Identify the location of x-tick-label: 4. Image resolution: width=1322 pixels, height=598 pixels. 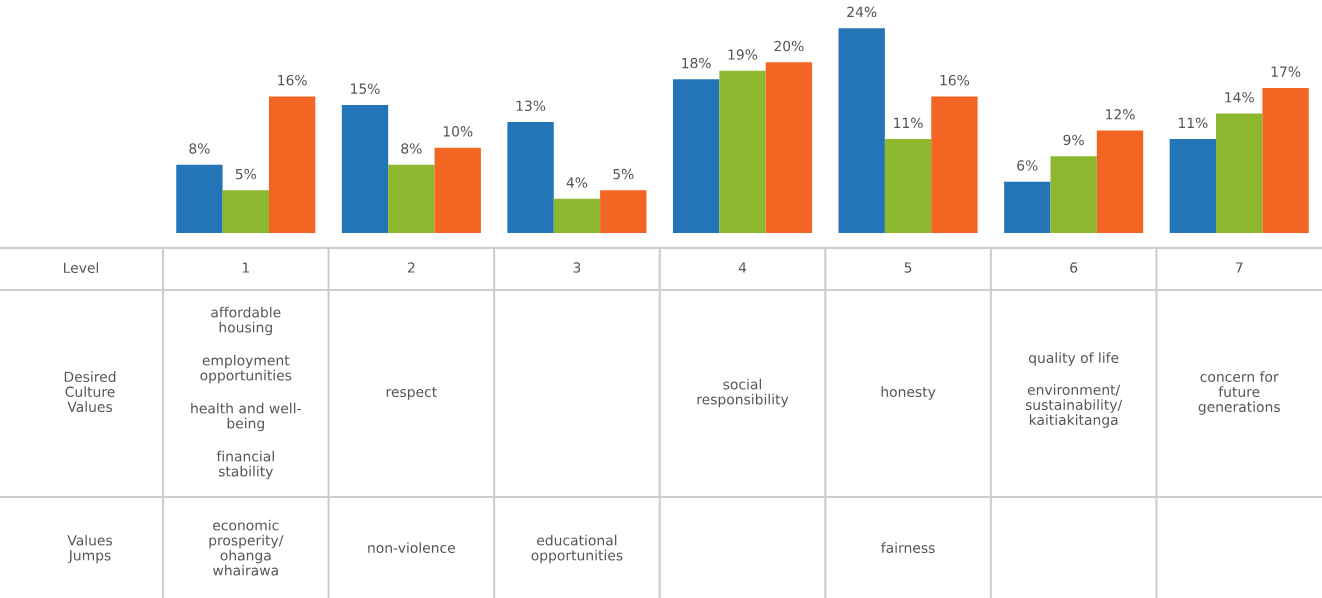
(742, 267).